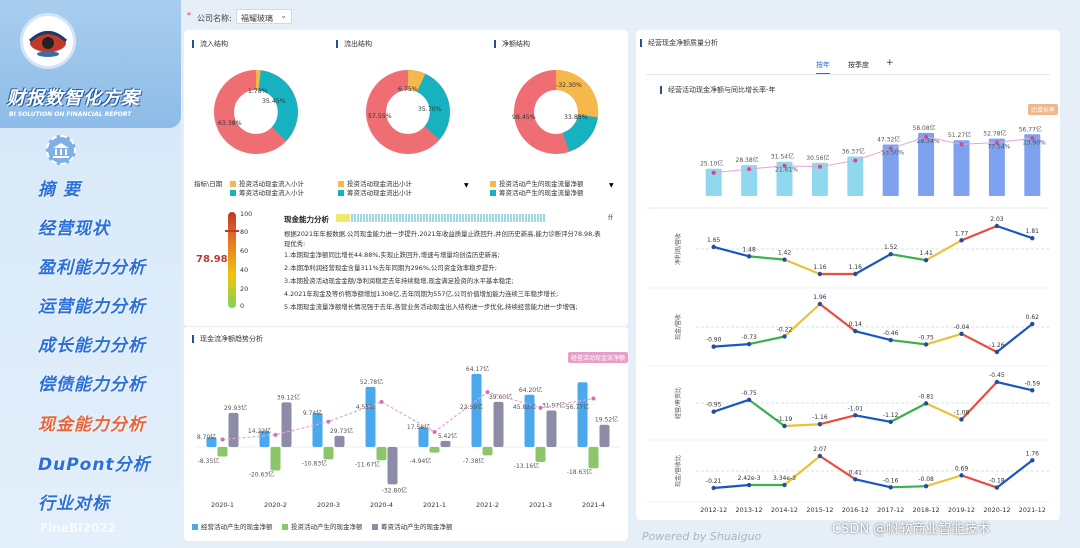 The image size is (1080, 548). What do you see at coordinates (375, 192) in the screenshot?
I see `legend-outflow-1: 筹资活动现金流出小计` at bounding box center [375, 192].